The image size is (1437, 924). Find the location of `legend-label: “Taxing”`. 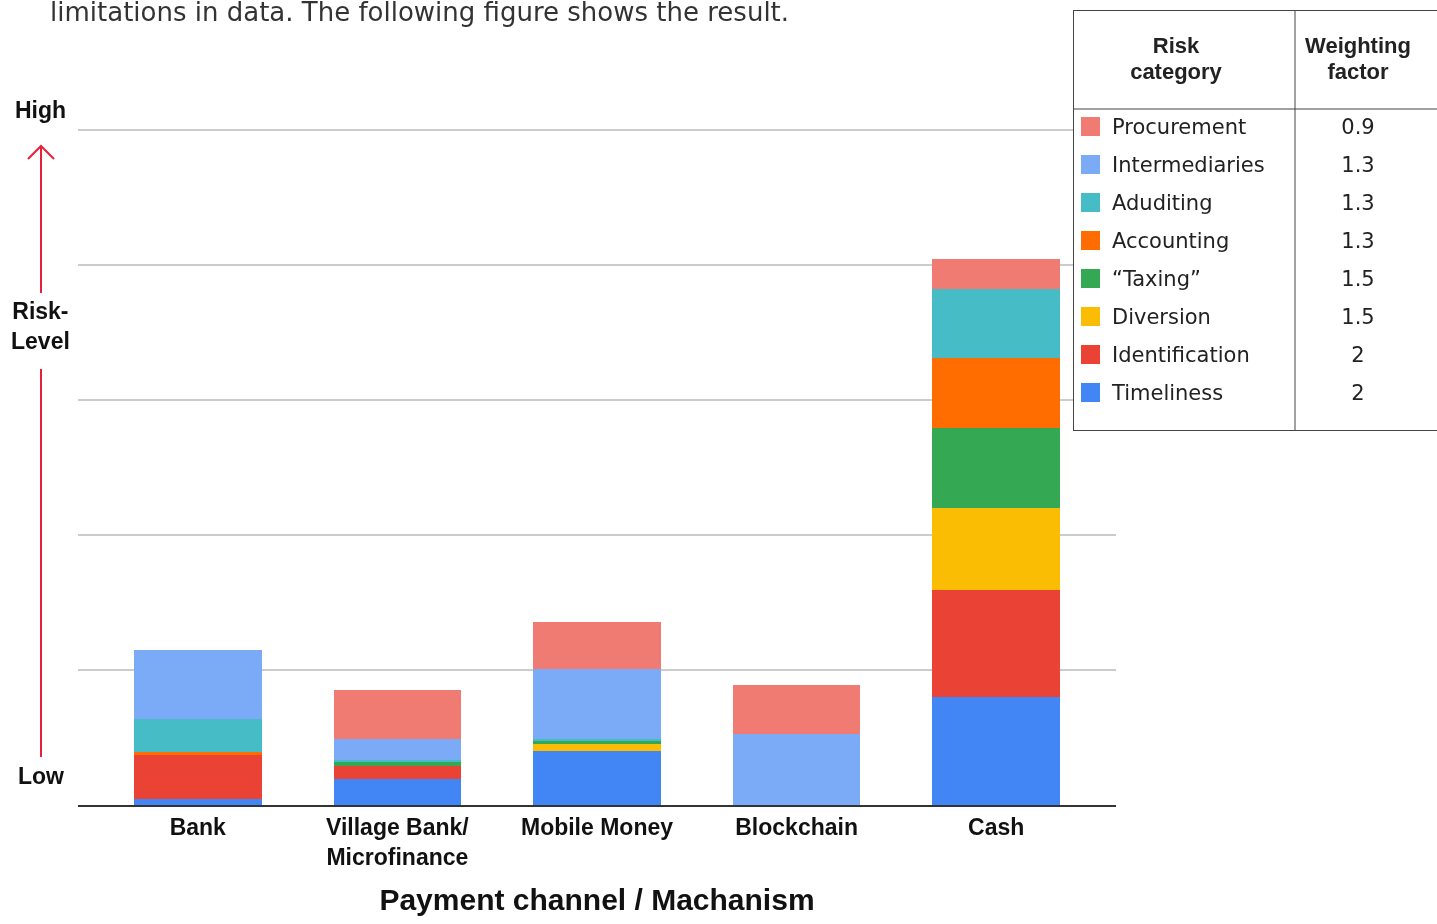

legend-label: “Taxing” is located at coordinates (1156, 279).